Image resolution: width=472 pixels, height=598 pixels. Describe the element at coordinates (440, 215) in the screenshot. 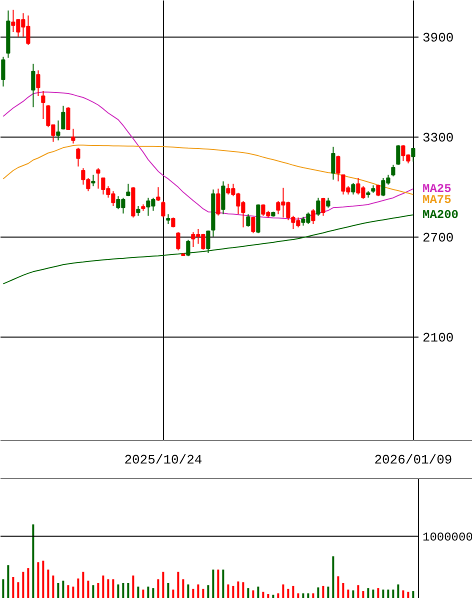

I see `series-label: MA200` at that location.